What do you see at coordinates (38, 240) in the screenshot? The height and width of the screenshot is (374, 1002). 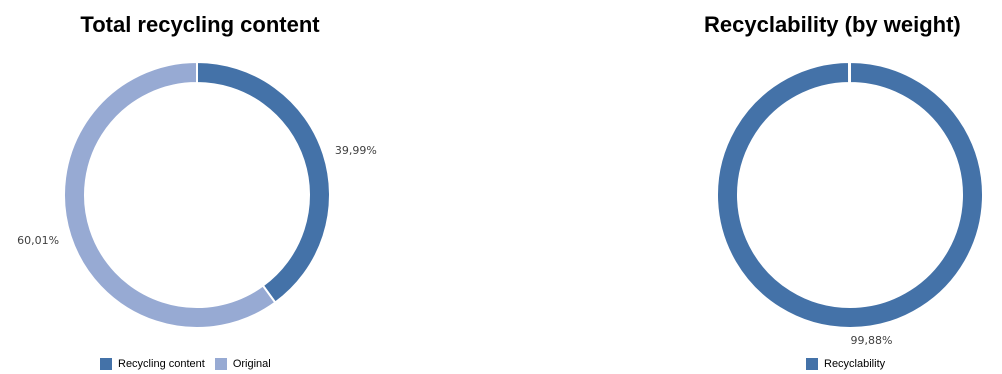 I see `data-label: 60,01%` at bounding box center [38, 240].